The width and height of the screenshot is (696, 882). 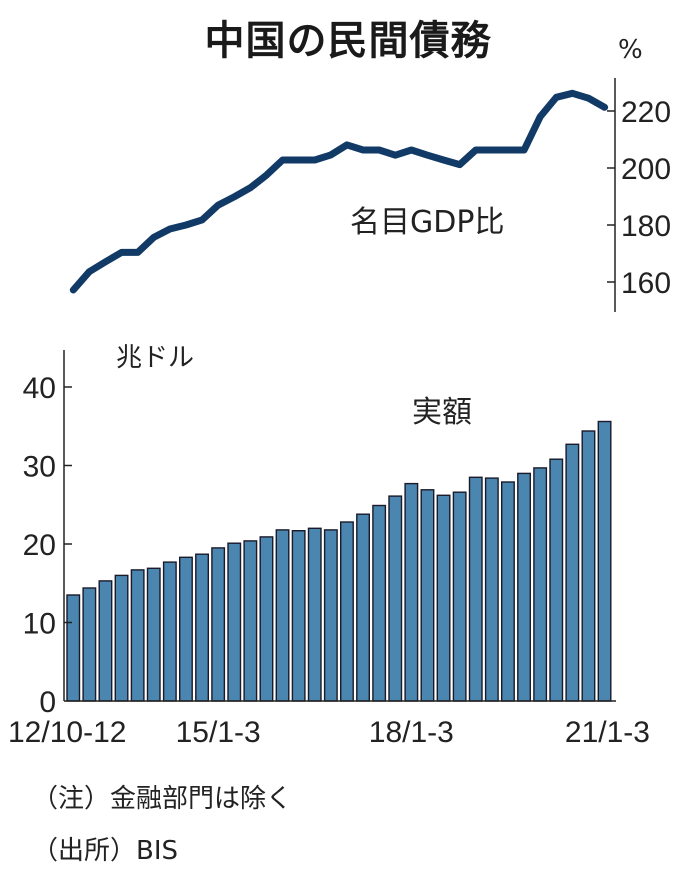 I want to click on line-y-tick-label: 160, so click(x=646, y=283).